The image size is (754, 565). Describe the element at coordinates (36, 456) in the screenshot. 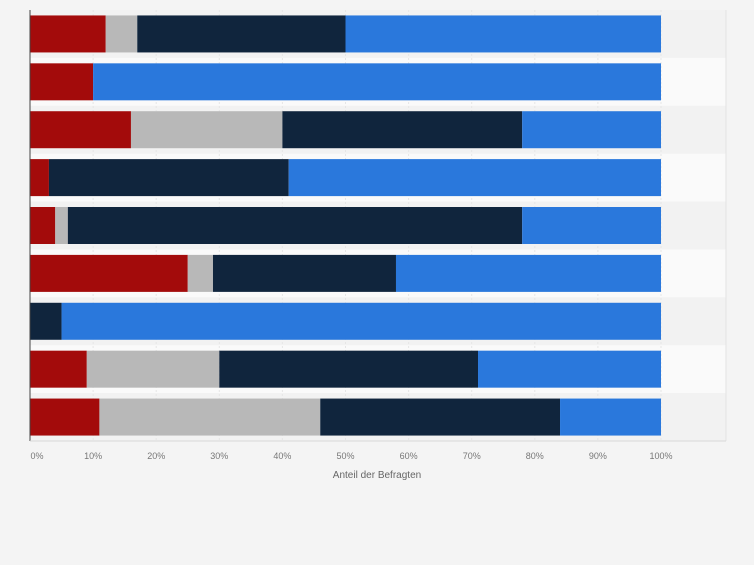

I see `x-tick-label: 0%` at that location.